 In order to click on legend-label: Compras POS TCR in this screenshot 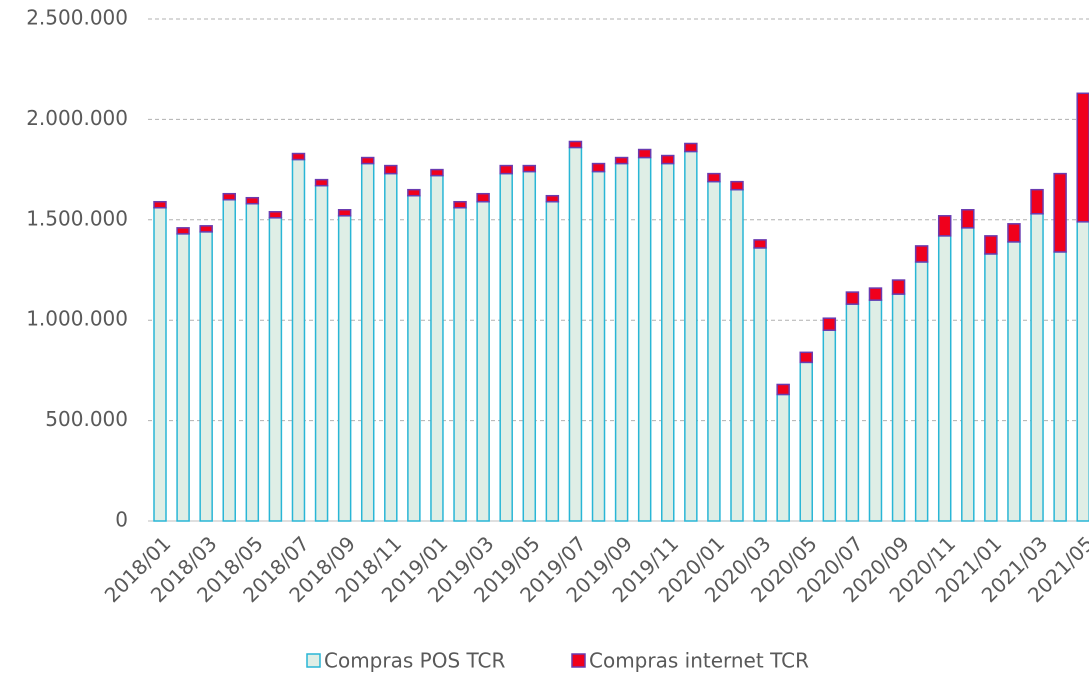, I will do `click(415, 661)`.